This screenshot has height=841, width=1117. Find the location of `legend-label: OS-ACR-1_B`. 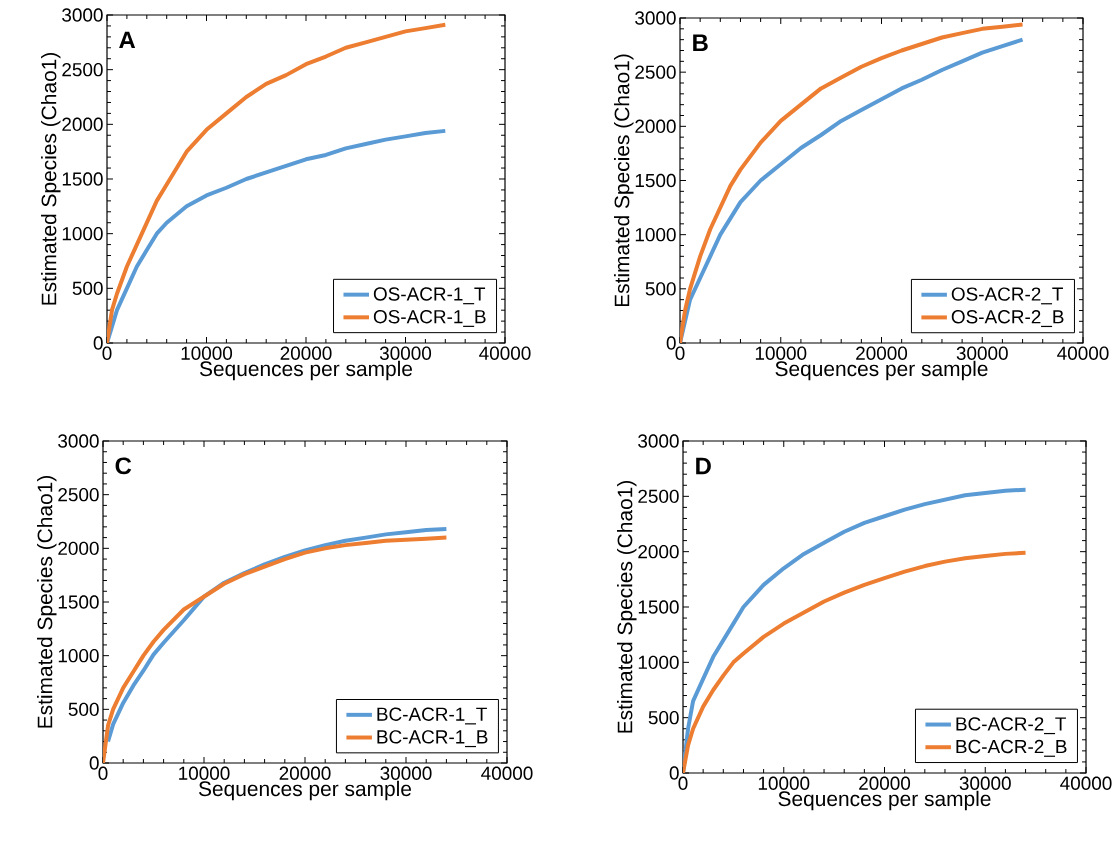

legend-label: OS-ACR-1_B is located at coordinates (429, 318).